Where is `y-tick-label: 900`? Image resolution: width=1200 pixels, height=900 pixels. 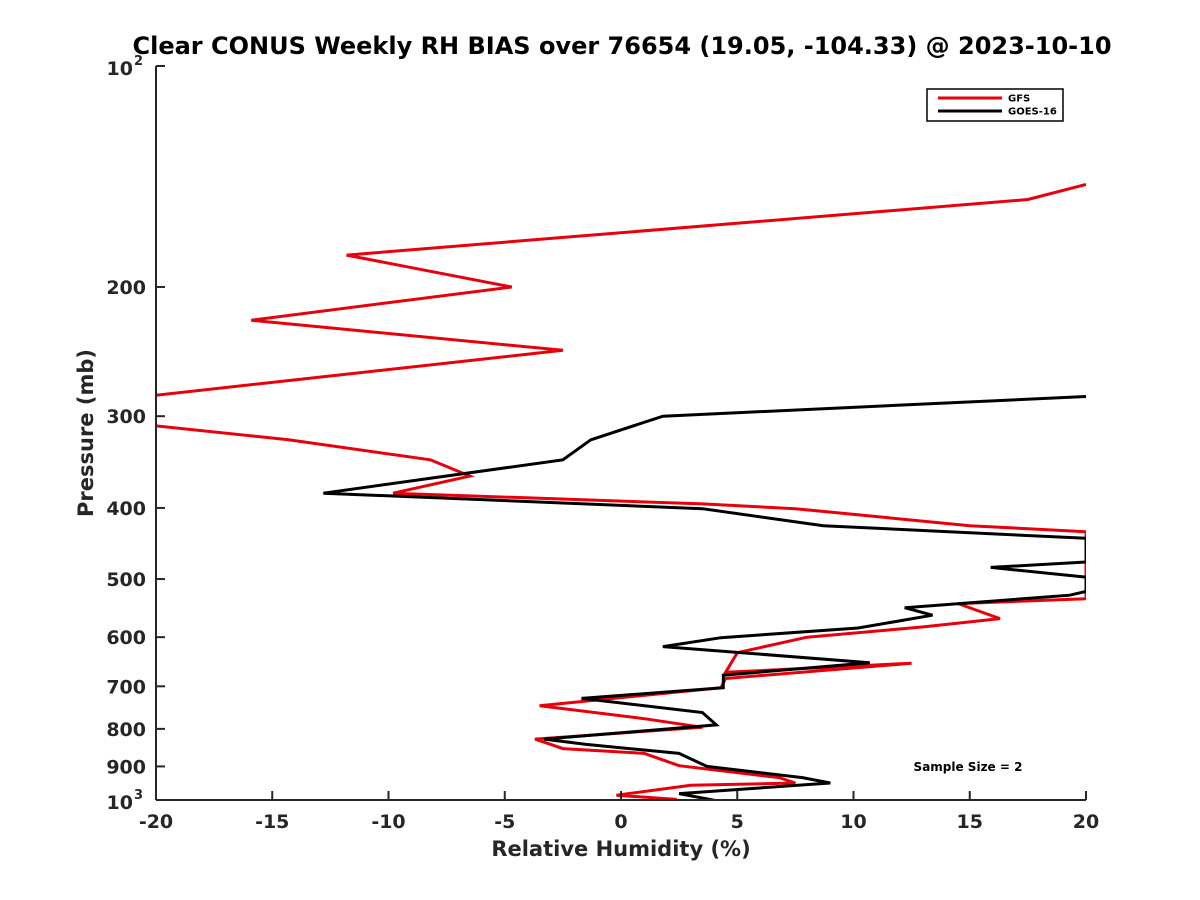 y-tick-label: 900 is located at coordinates (126, 767).